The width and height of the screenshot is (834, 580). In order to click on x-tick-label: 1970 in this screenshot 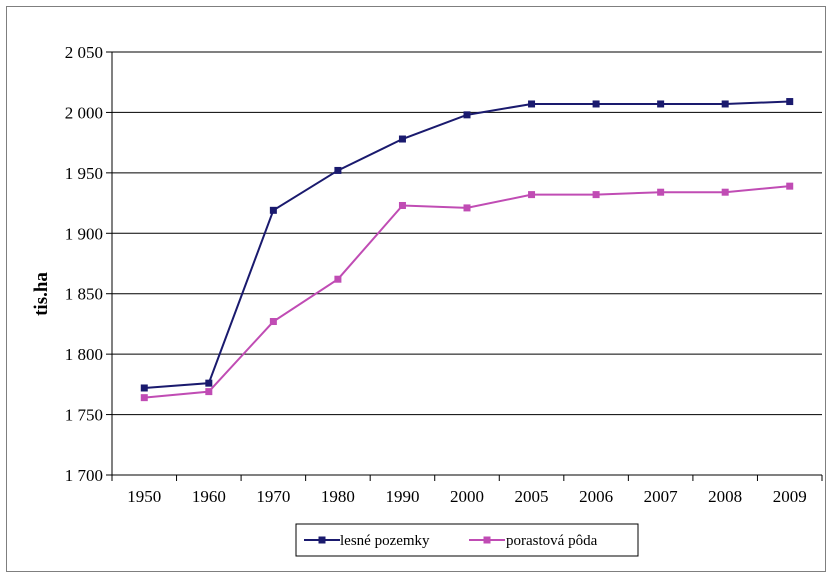, I will do `click(273, 496)`.